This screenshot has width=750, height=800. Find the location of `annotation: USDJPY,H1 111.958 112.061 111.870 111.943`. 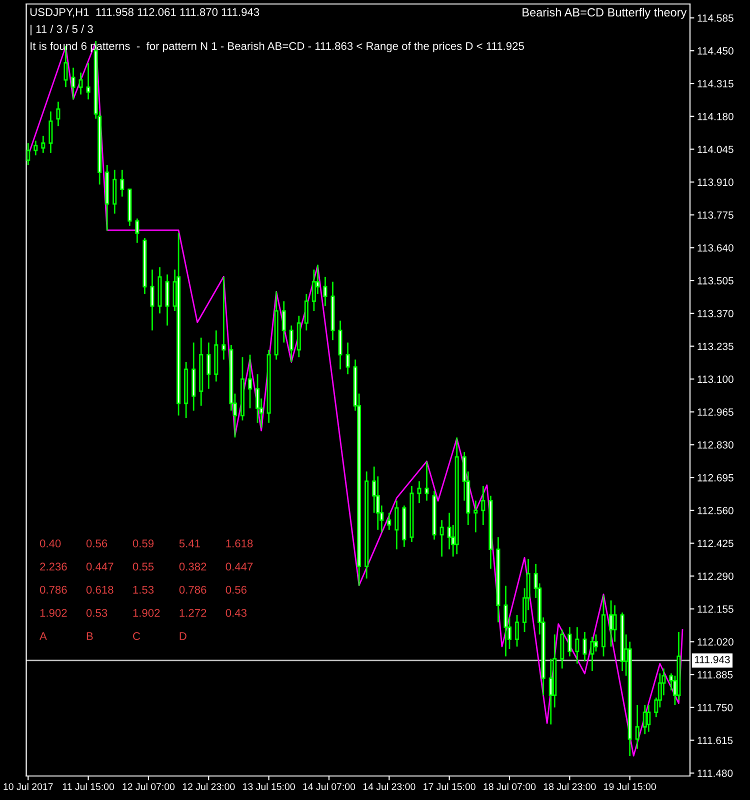

annotation: USDJPY,H1 111.958 112.061 111.870 111.943 is located at coordinates (145, 13).